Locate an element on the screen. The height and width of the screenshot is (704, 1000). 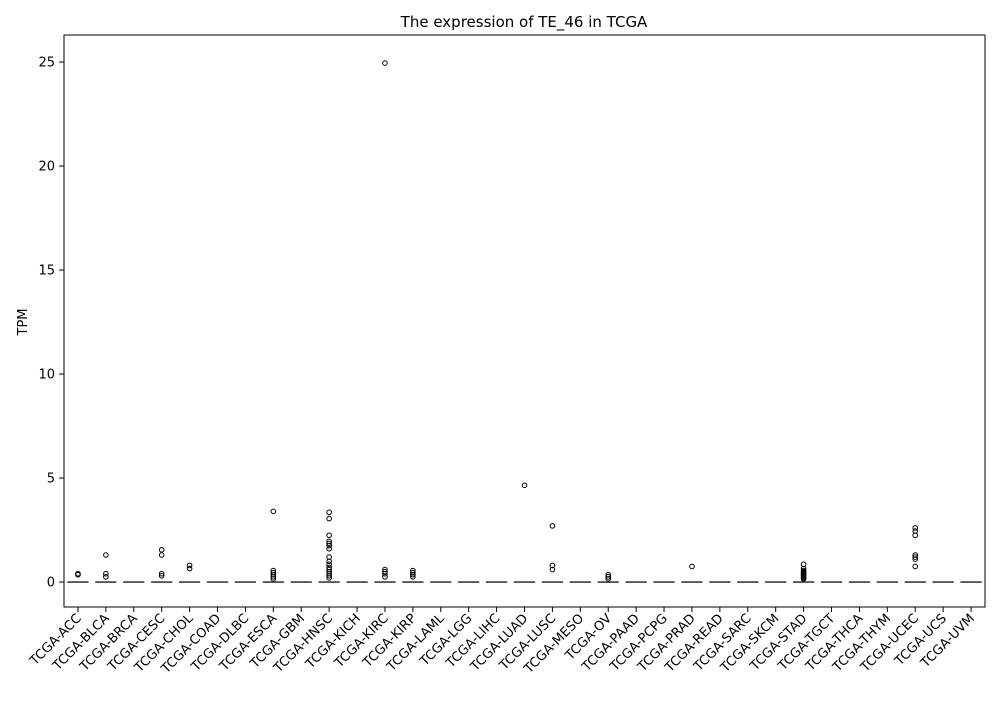
y-tick-label: 10 is located at coordinates (46, 375).